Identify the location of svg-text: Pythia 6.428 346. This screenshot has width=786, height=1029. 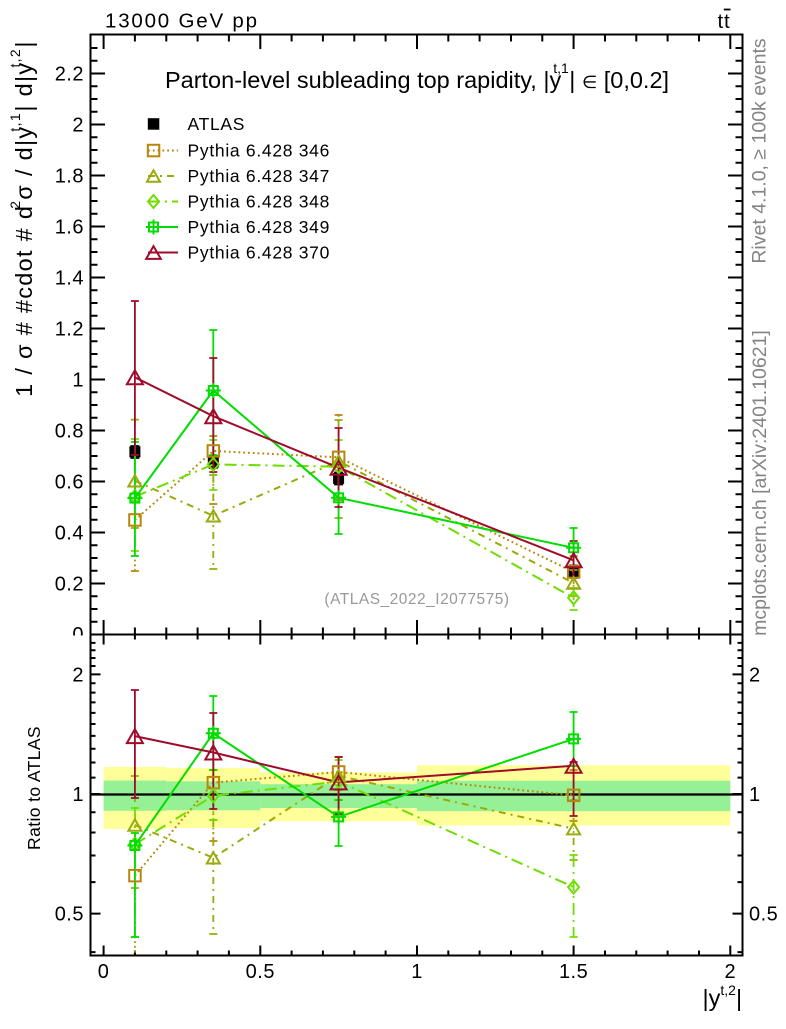
(259, 151).